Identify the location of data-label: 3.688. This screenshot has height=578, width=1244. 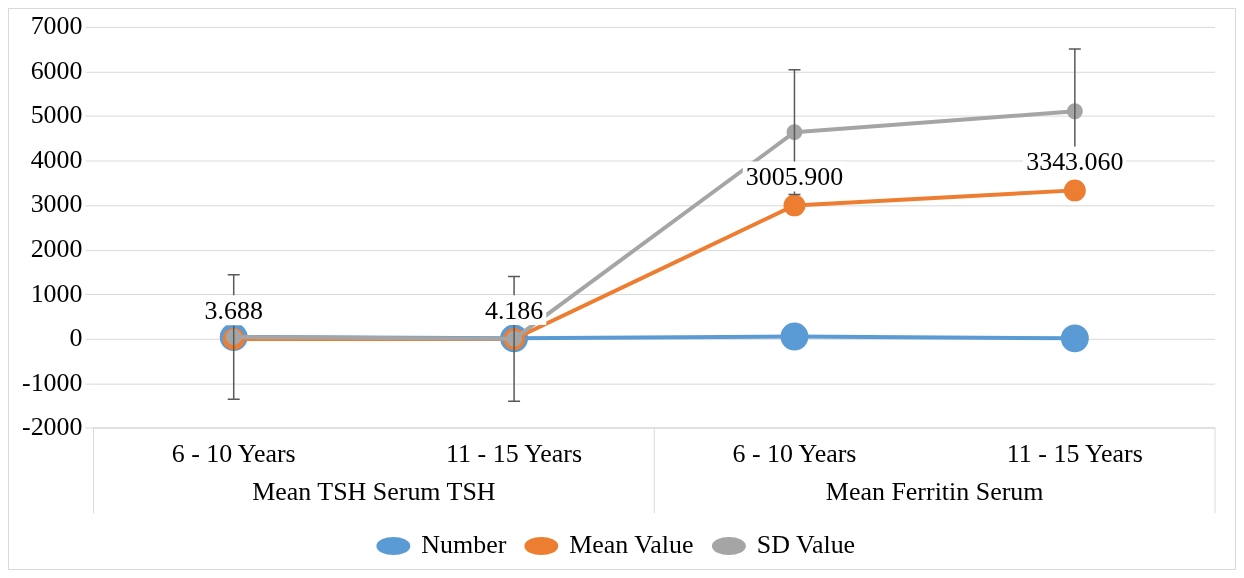
(233, 310).